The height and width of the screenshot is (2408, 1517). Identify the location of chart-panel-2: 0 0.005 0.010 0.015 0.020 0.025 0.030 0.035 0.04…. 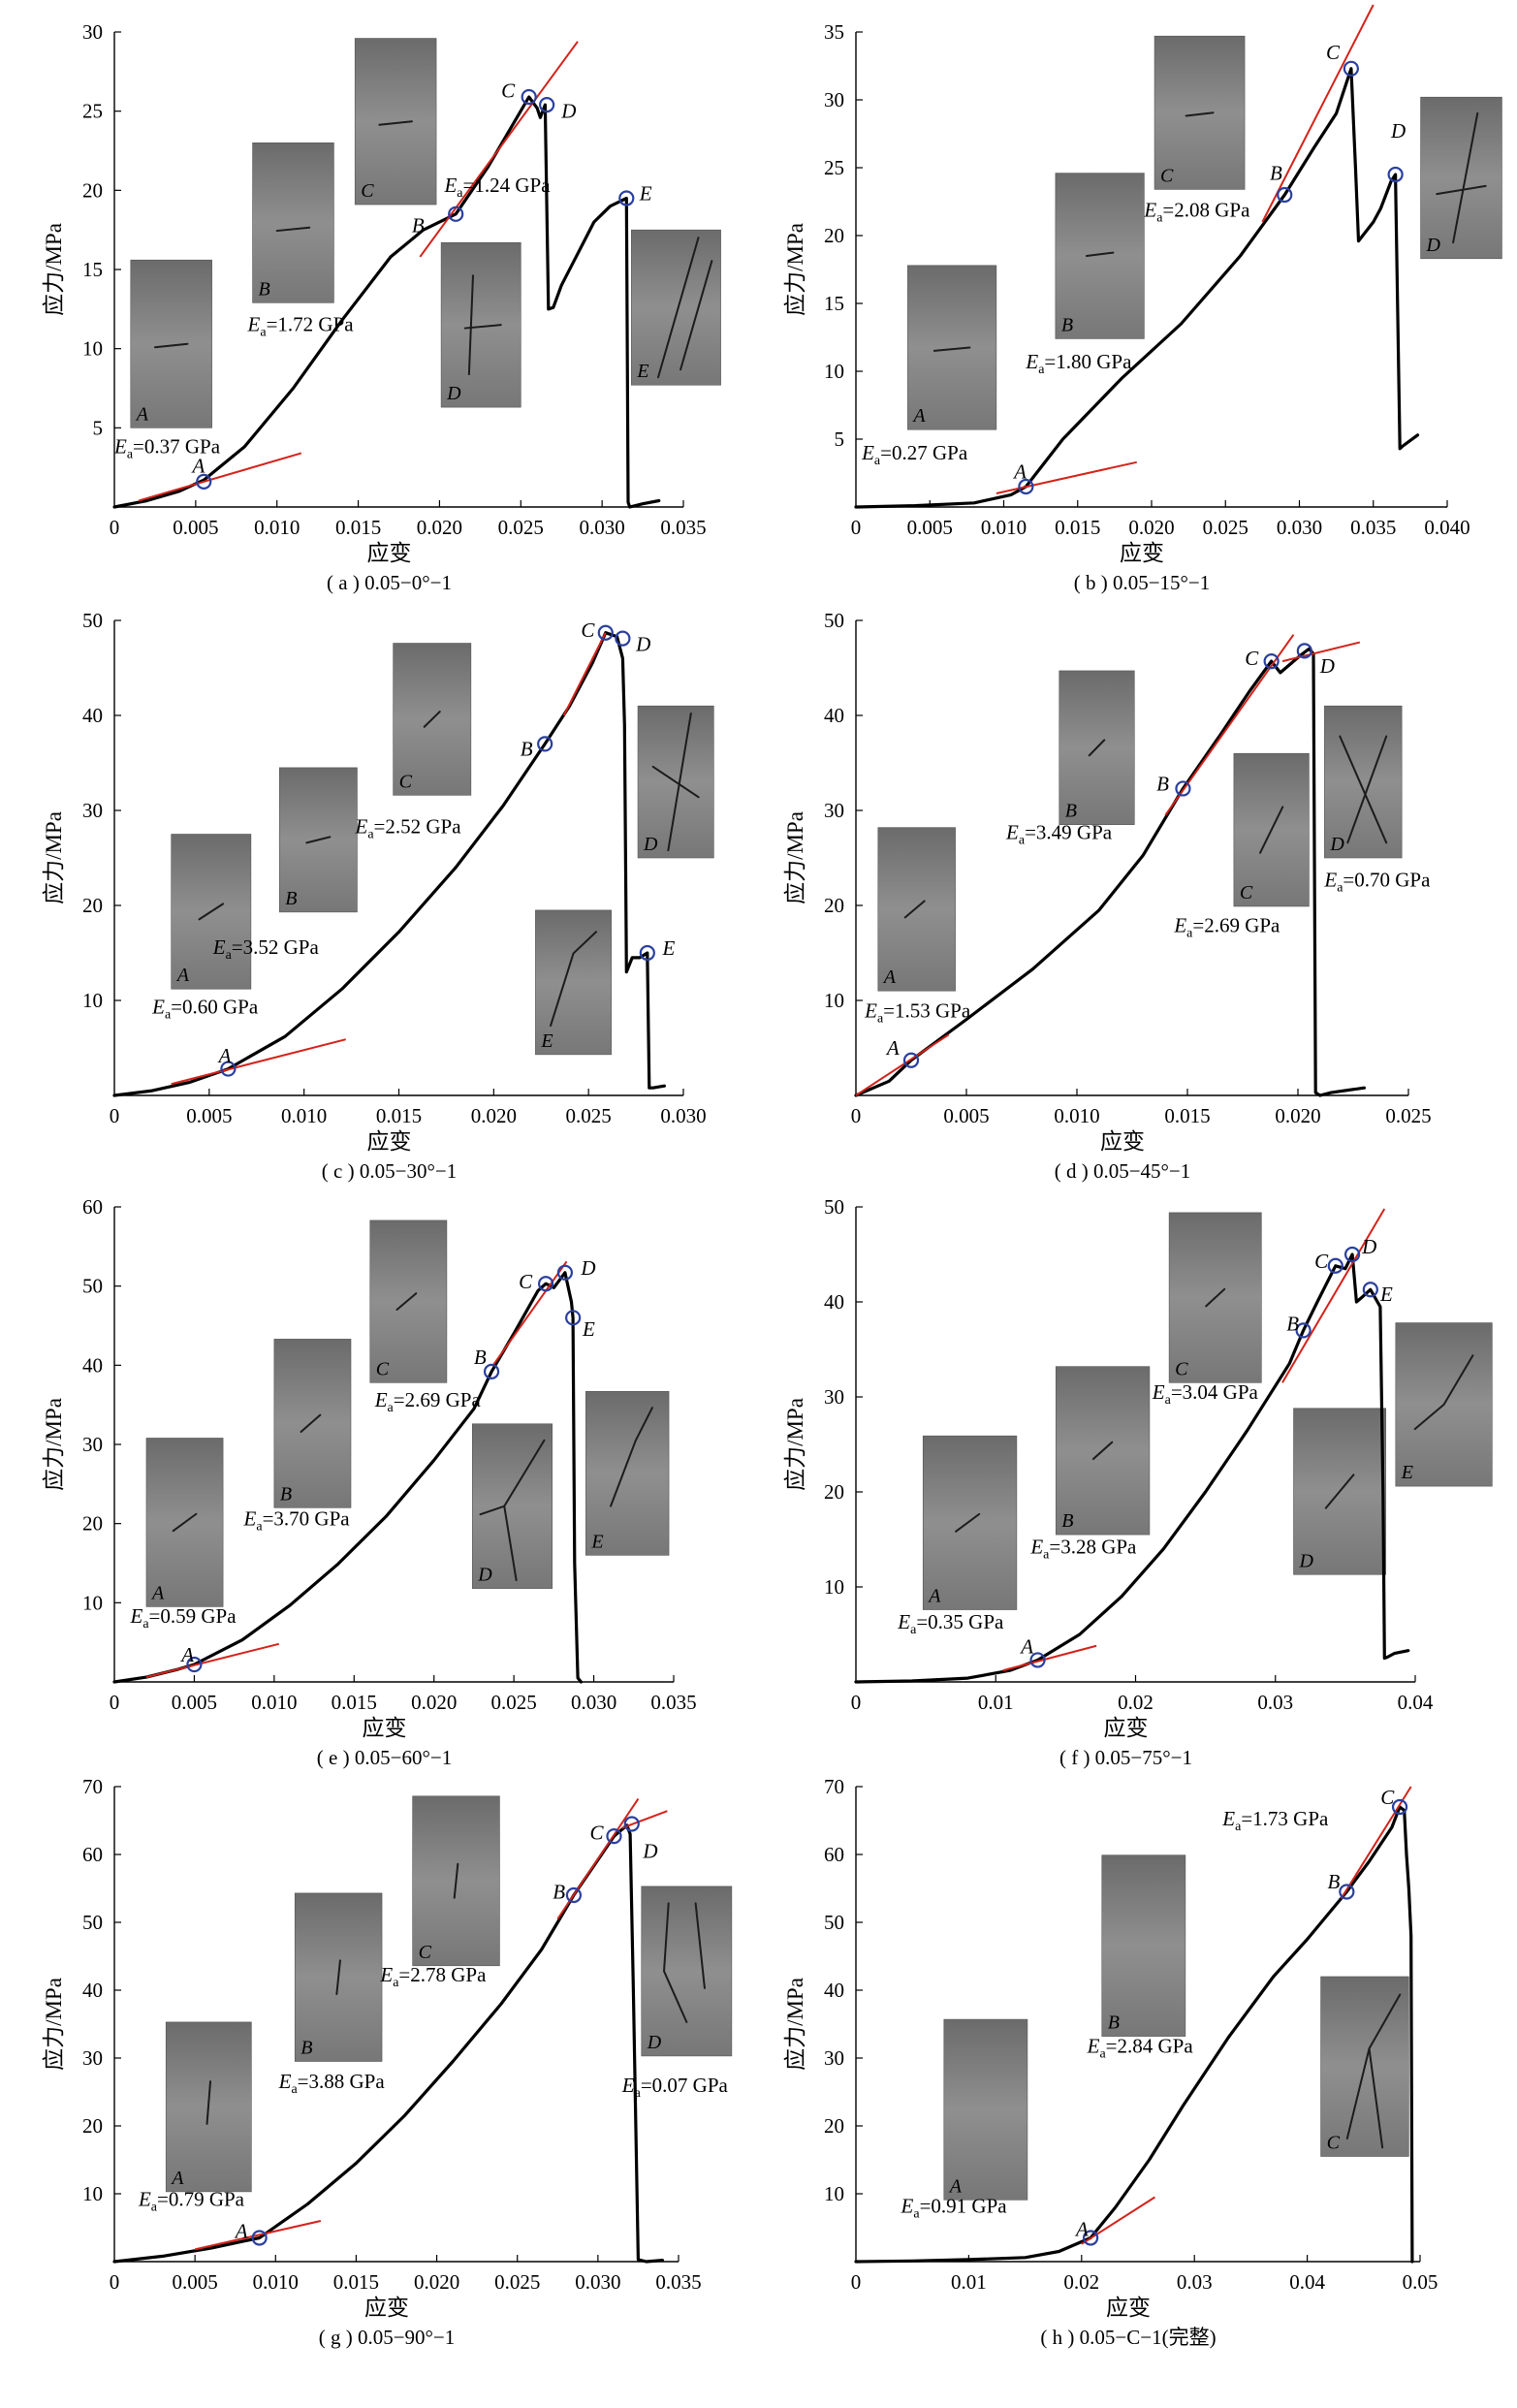
(1142, 299).